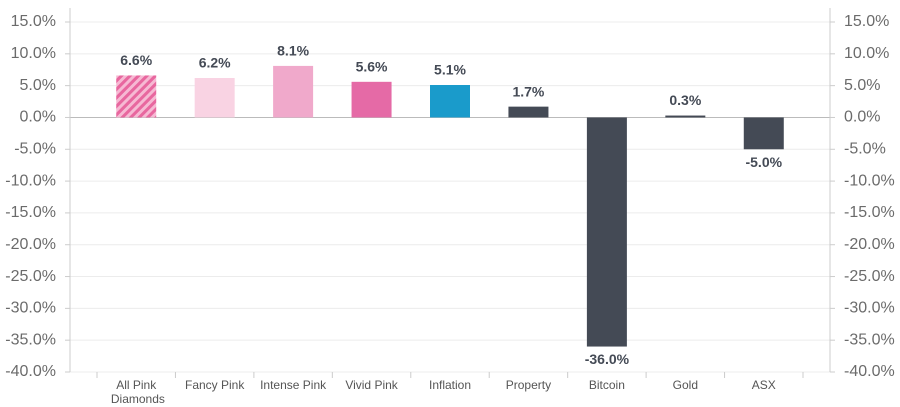  I want to click on y-tick-label: 5.0%, so click(38, 85).